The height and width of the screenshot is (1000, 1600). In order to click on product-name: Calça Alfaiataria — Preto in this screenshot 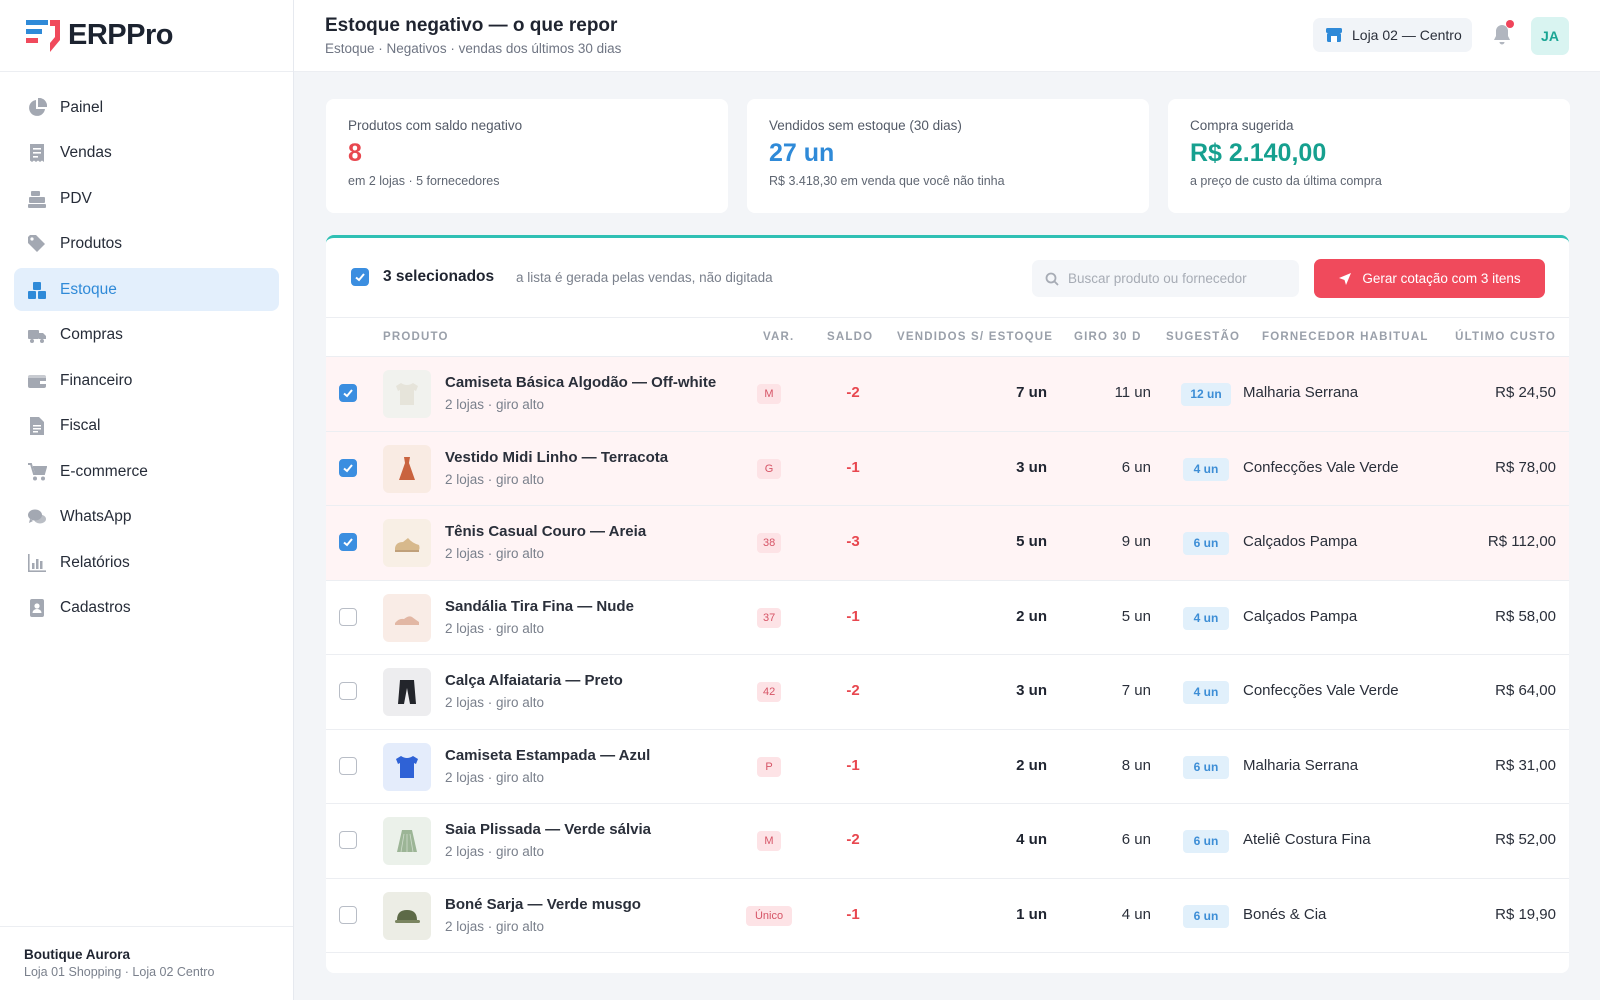, I will do `click(534, 680)`.